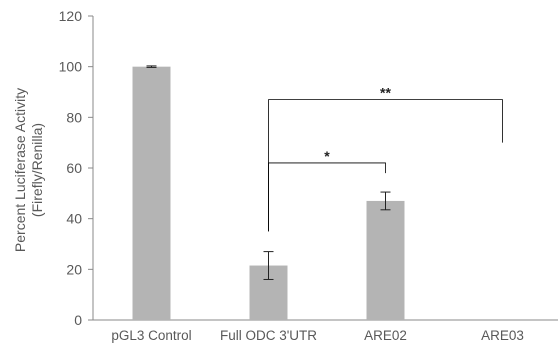  I want to click on y-tick-label: 20, so click(74, 269).